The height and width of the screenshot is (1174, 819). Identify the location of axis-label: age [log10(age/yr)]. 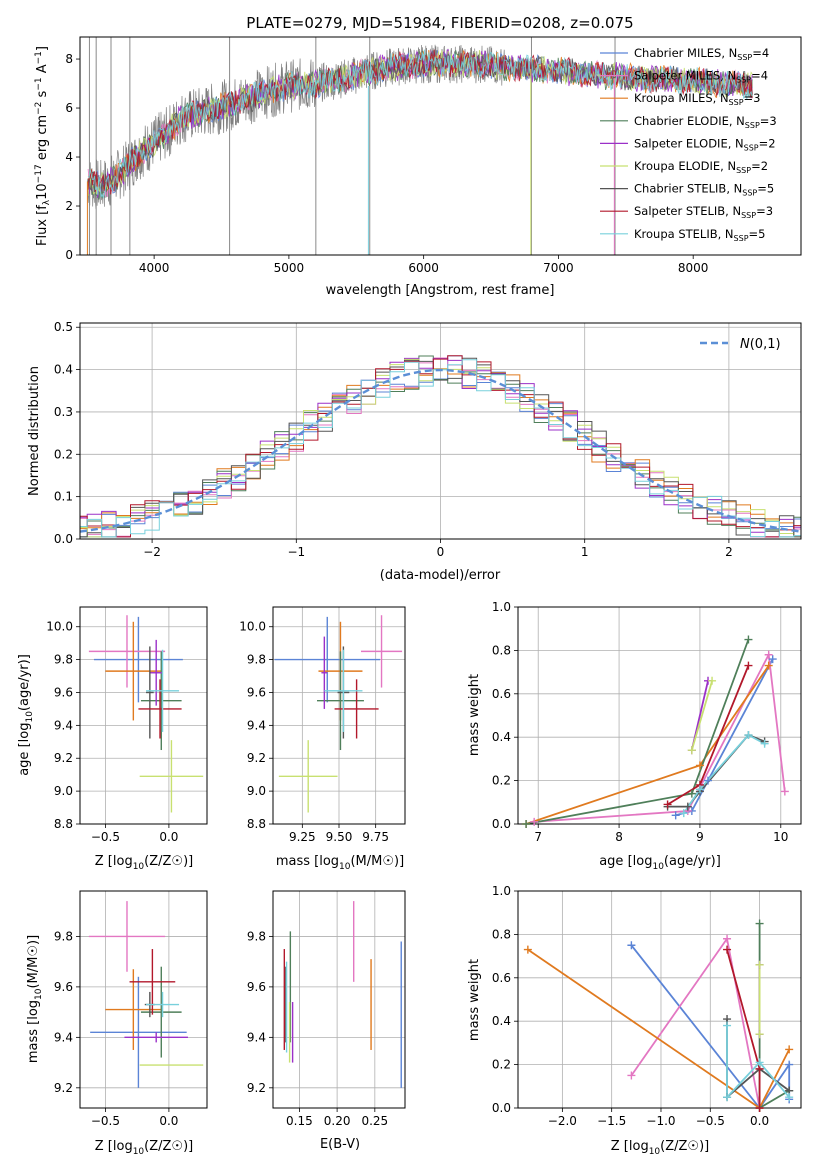
(660, 863).